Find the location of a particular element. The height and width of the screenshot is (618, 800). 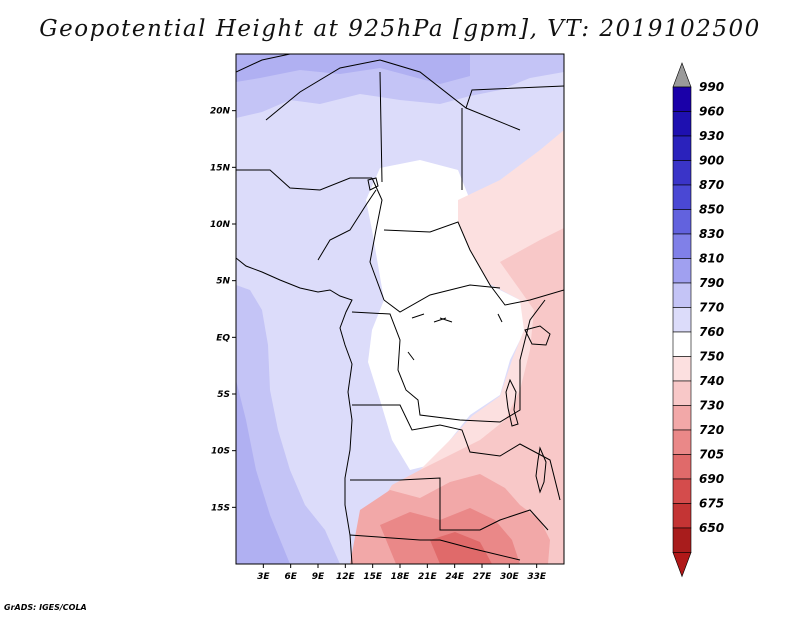

lat-tick-label: 5S is located at coordinates (223, 395).